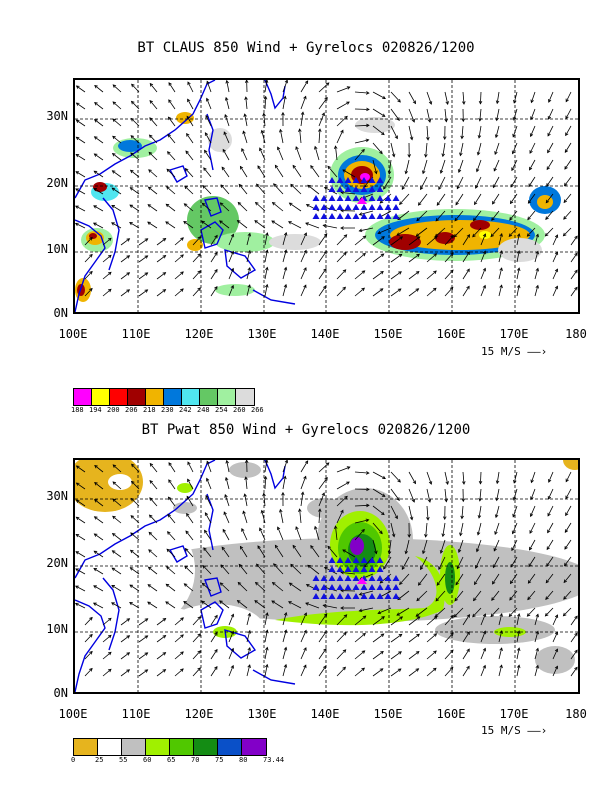  I want to click on bottom-lat-label-30n: 30N, so click(57, 496).